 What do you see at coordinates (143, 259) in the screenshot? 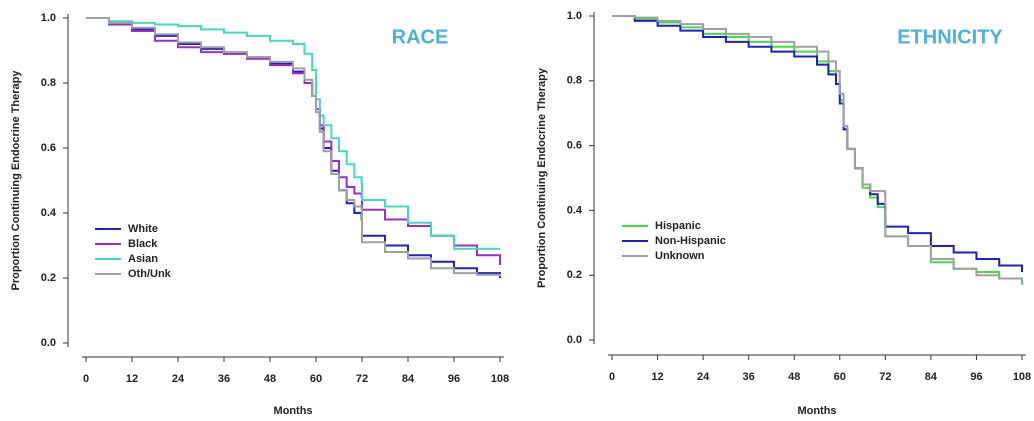
I see `legend-label: Asian` at bounding box center [143, 259].